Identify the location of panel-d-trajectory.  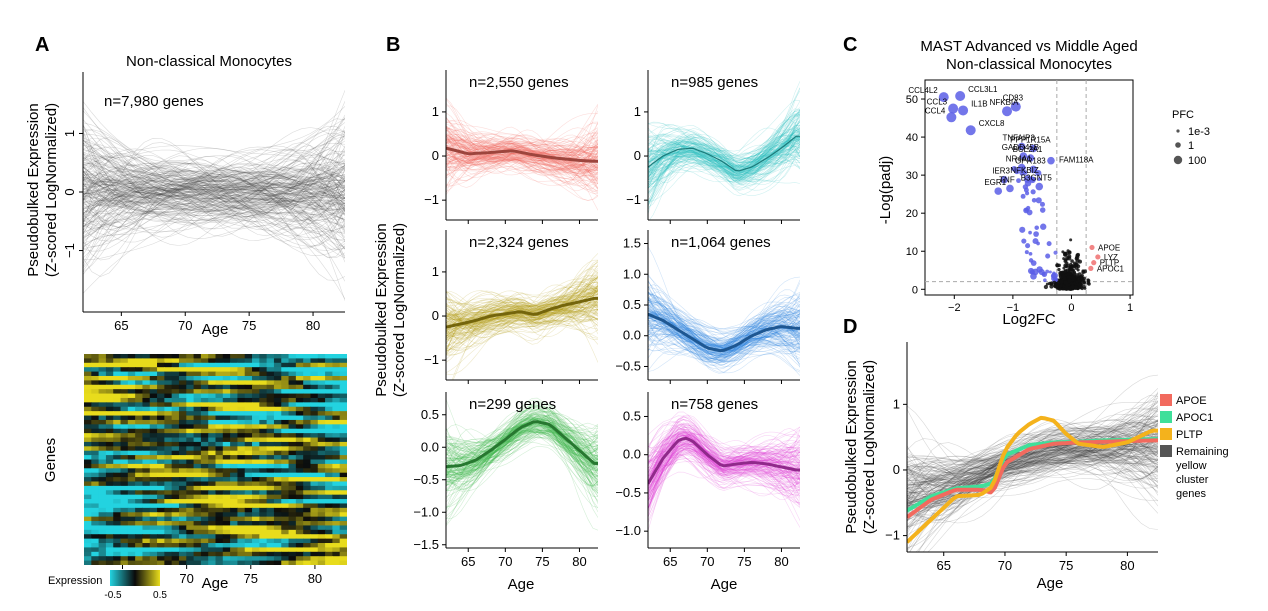
(1032, 462).